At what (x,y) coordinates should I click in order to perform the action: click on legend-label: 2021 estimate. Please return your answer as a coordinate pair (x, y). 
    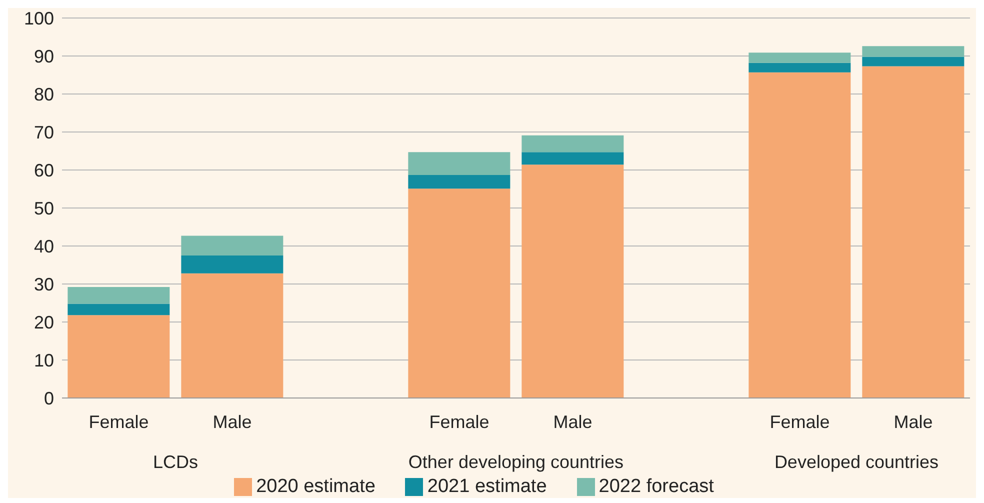
    Looking at the image, I should click on (487, 486).